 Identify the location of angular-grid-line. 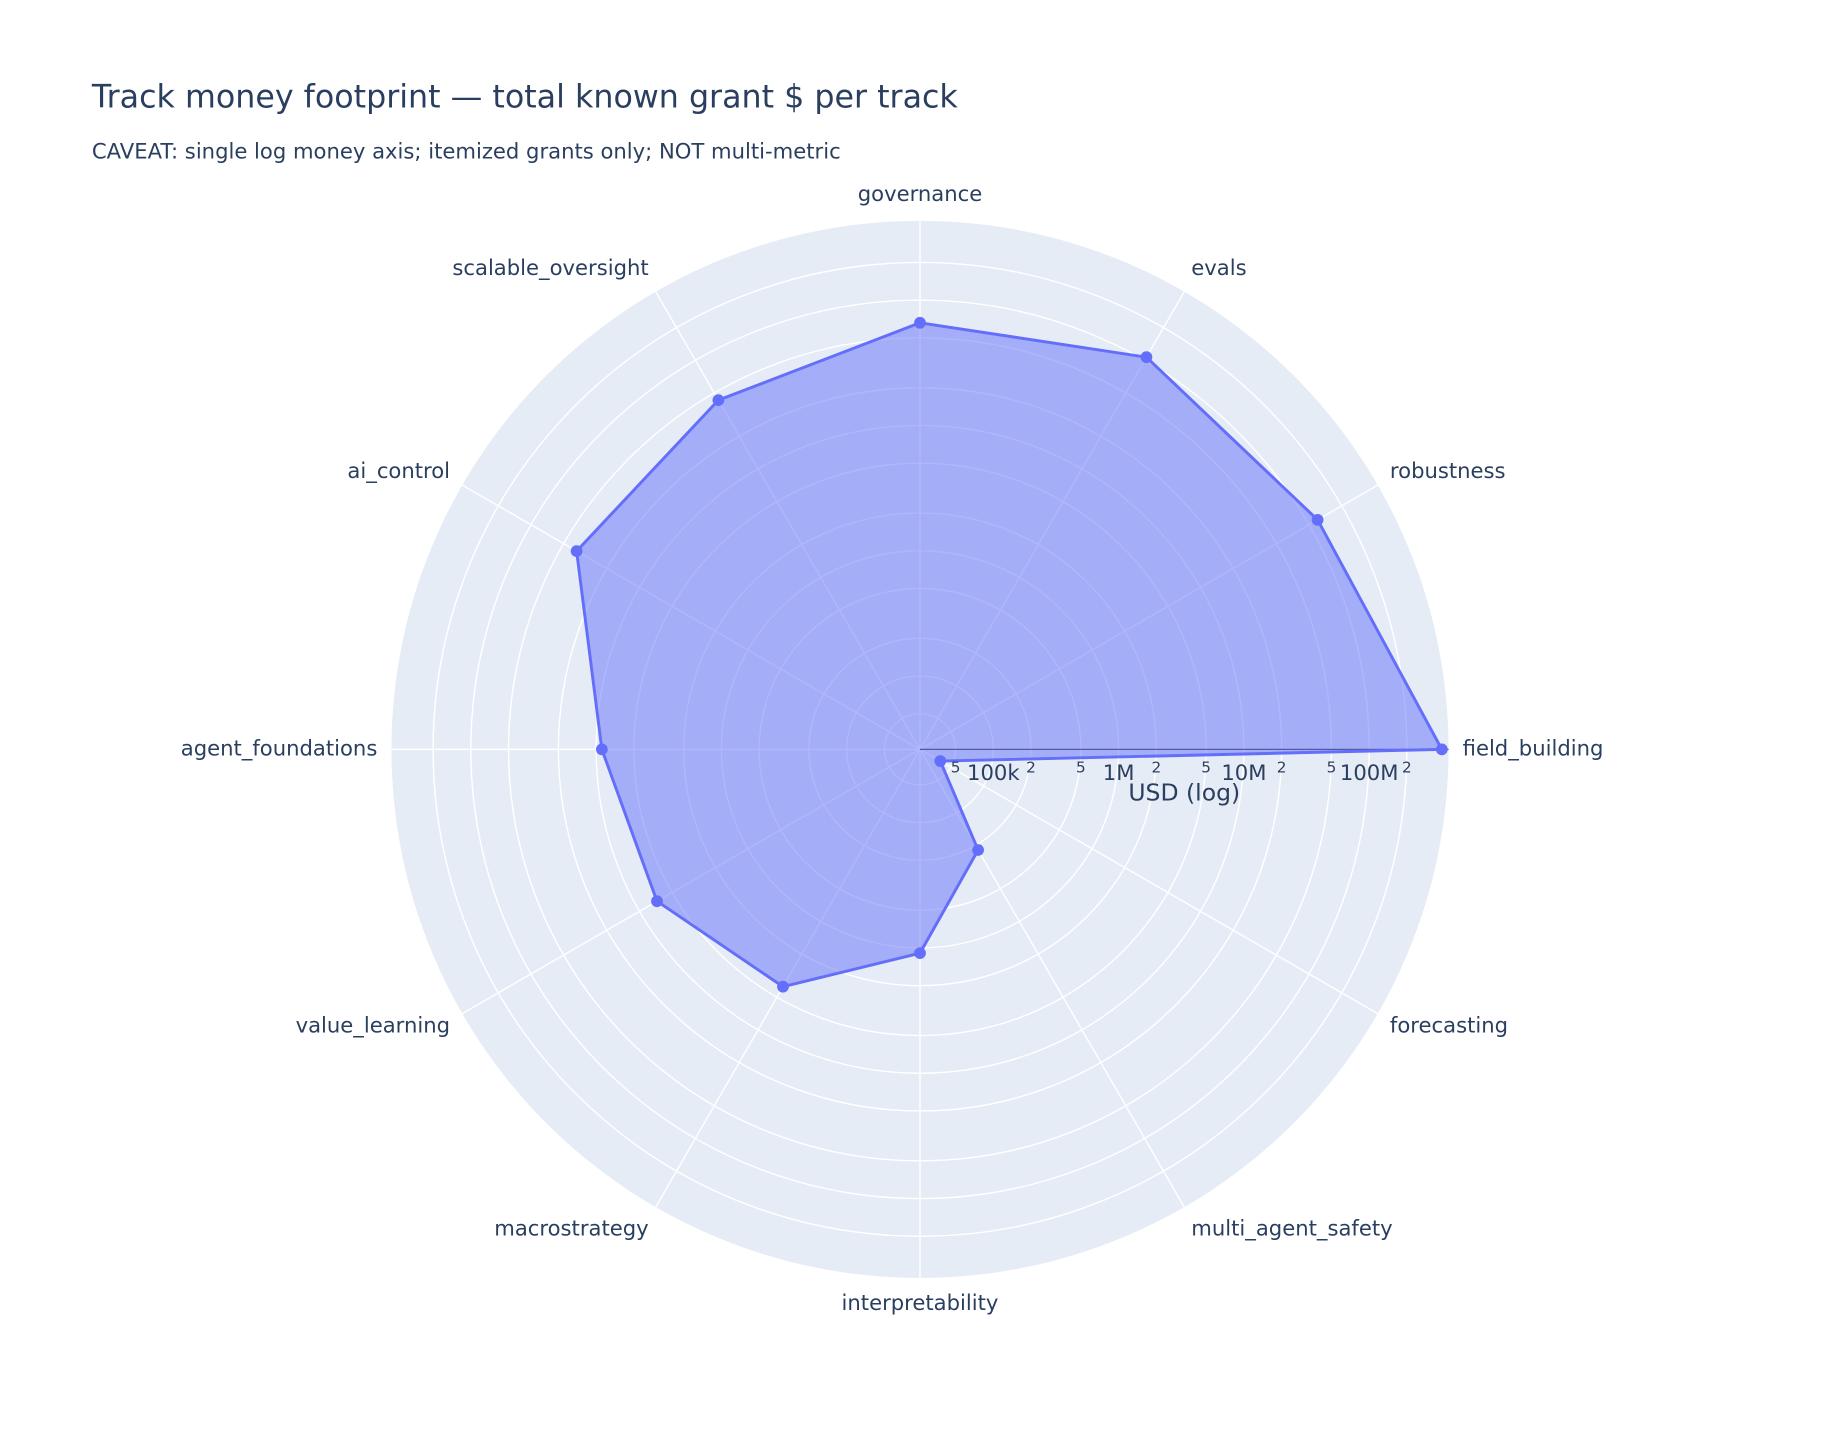
(1149, 881).